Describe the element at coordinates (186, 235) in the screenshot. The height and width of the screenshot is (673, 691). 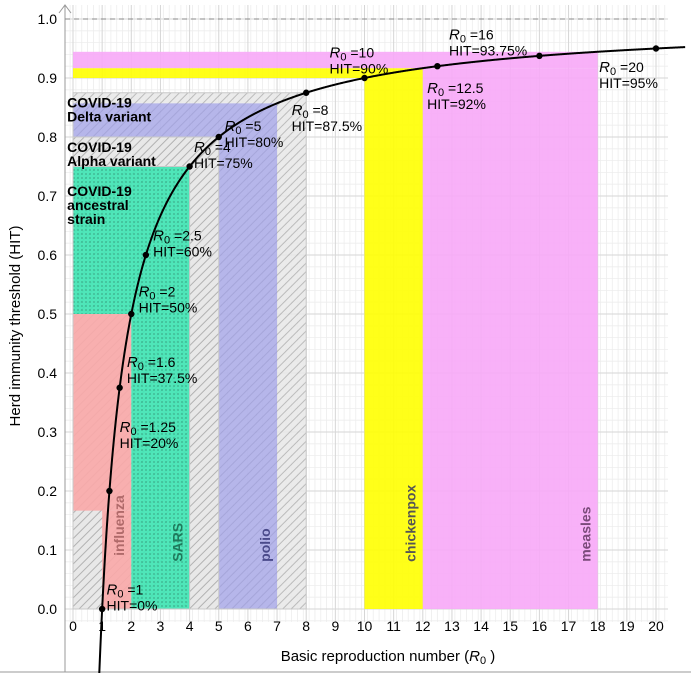
I see `r0-value: =2.5` at that location.